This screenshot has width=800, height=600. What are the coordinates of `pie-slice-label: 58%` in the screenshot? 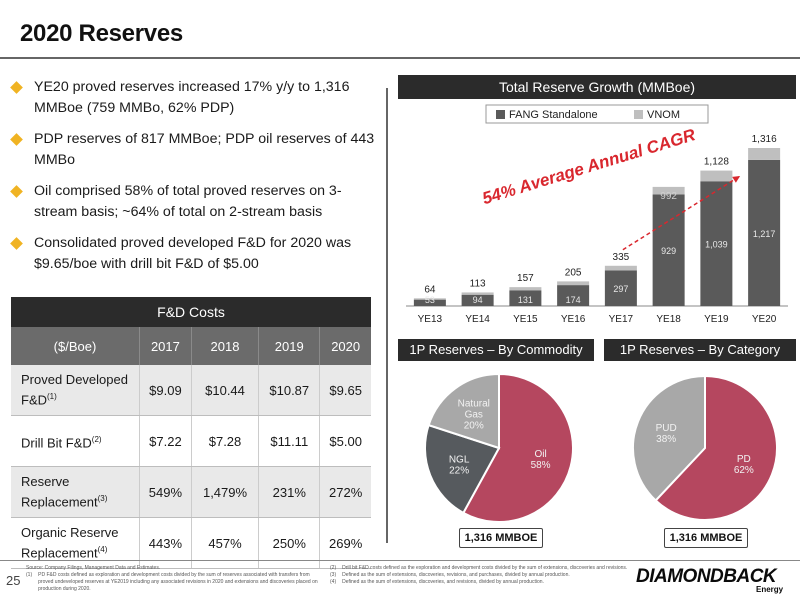 It's located at (541, 465).